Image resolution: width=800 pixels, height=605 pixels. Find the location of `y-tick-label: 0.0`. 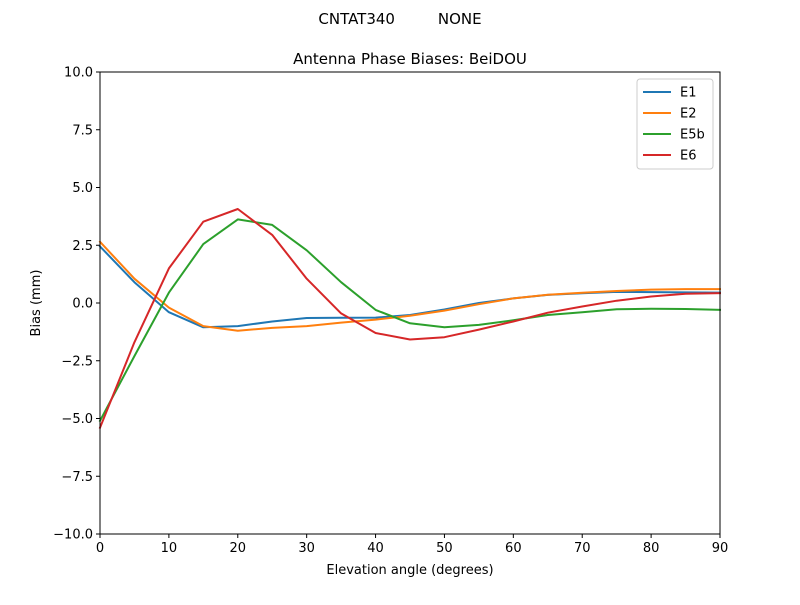

y-tick-label: 0.0 is located at coordinates (82, 304).